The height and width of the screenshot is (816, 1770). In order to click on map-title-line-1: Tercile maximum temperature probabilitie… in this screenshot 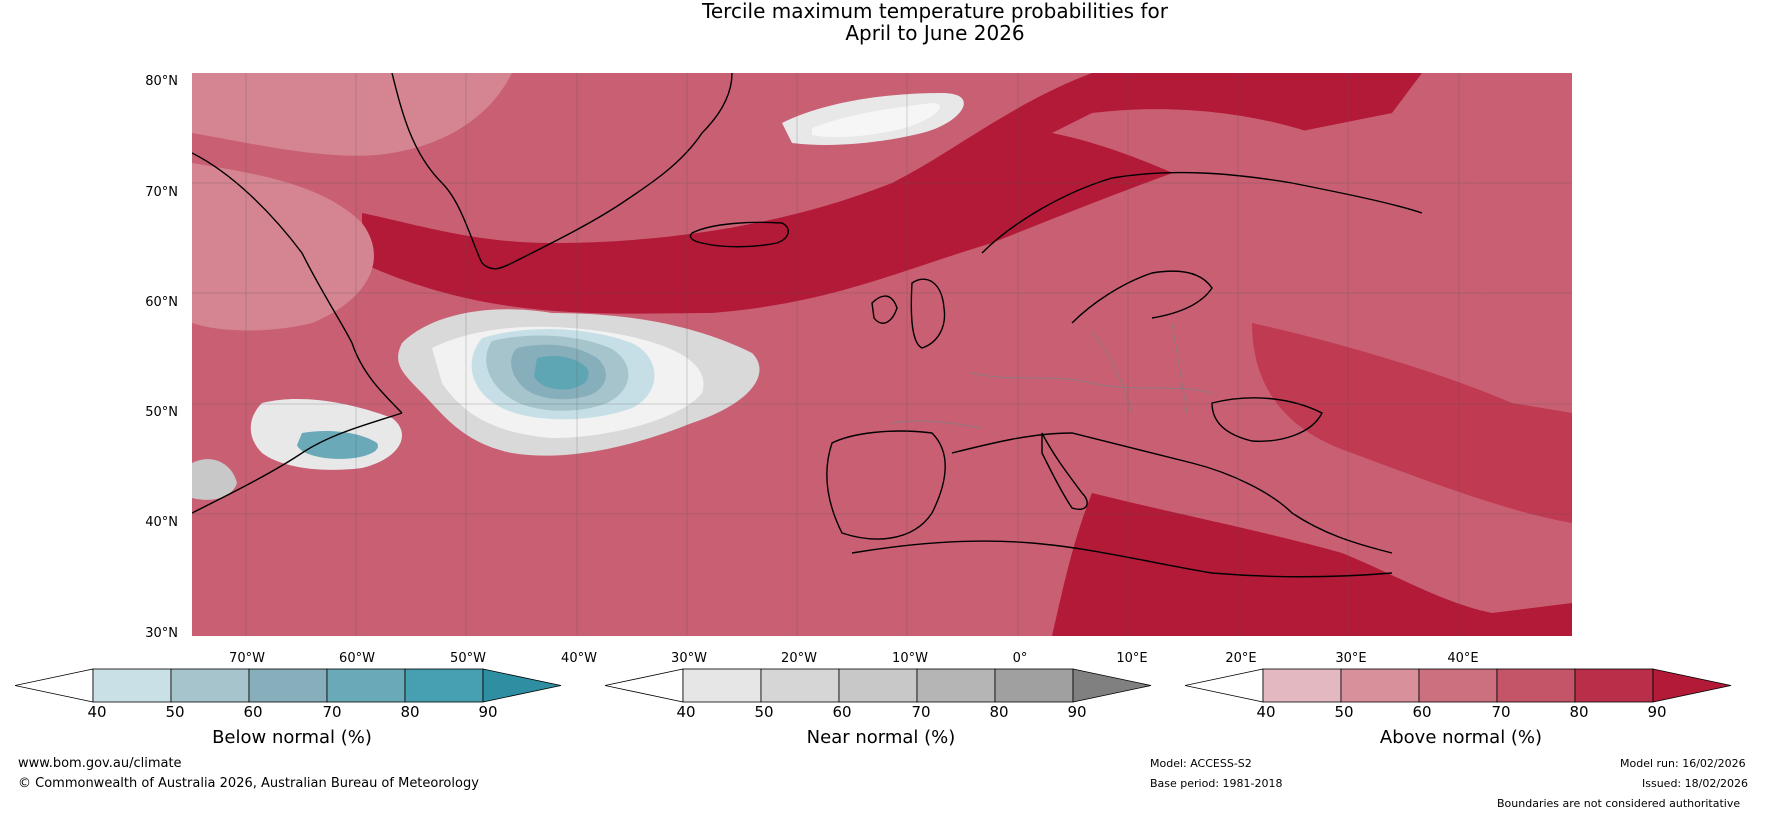, I will do `click(935, 11)`.